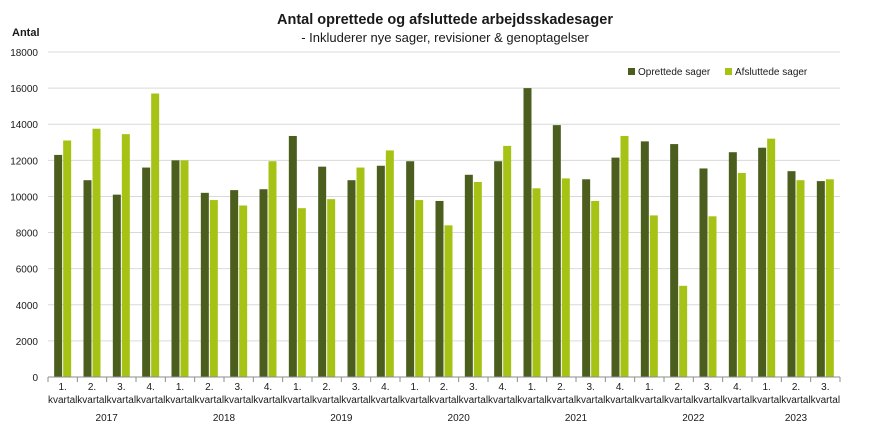 The width and height of the screenshot is (870, 423). Describe the element at coordinates (26, 33) in the screenshot. I see `y-axis-label: Antal` at that location.